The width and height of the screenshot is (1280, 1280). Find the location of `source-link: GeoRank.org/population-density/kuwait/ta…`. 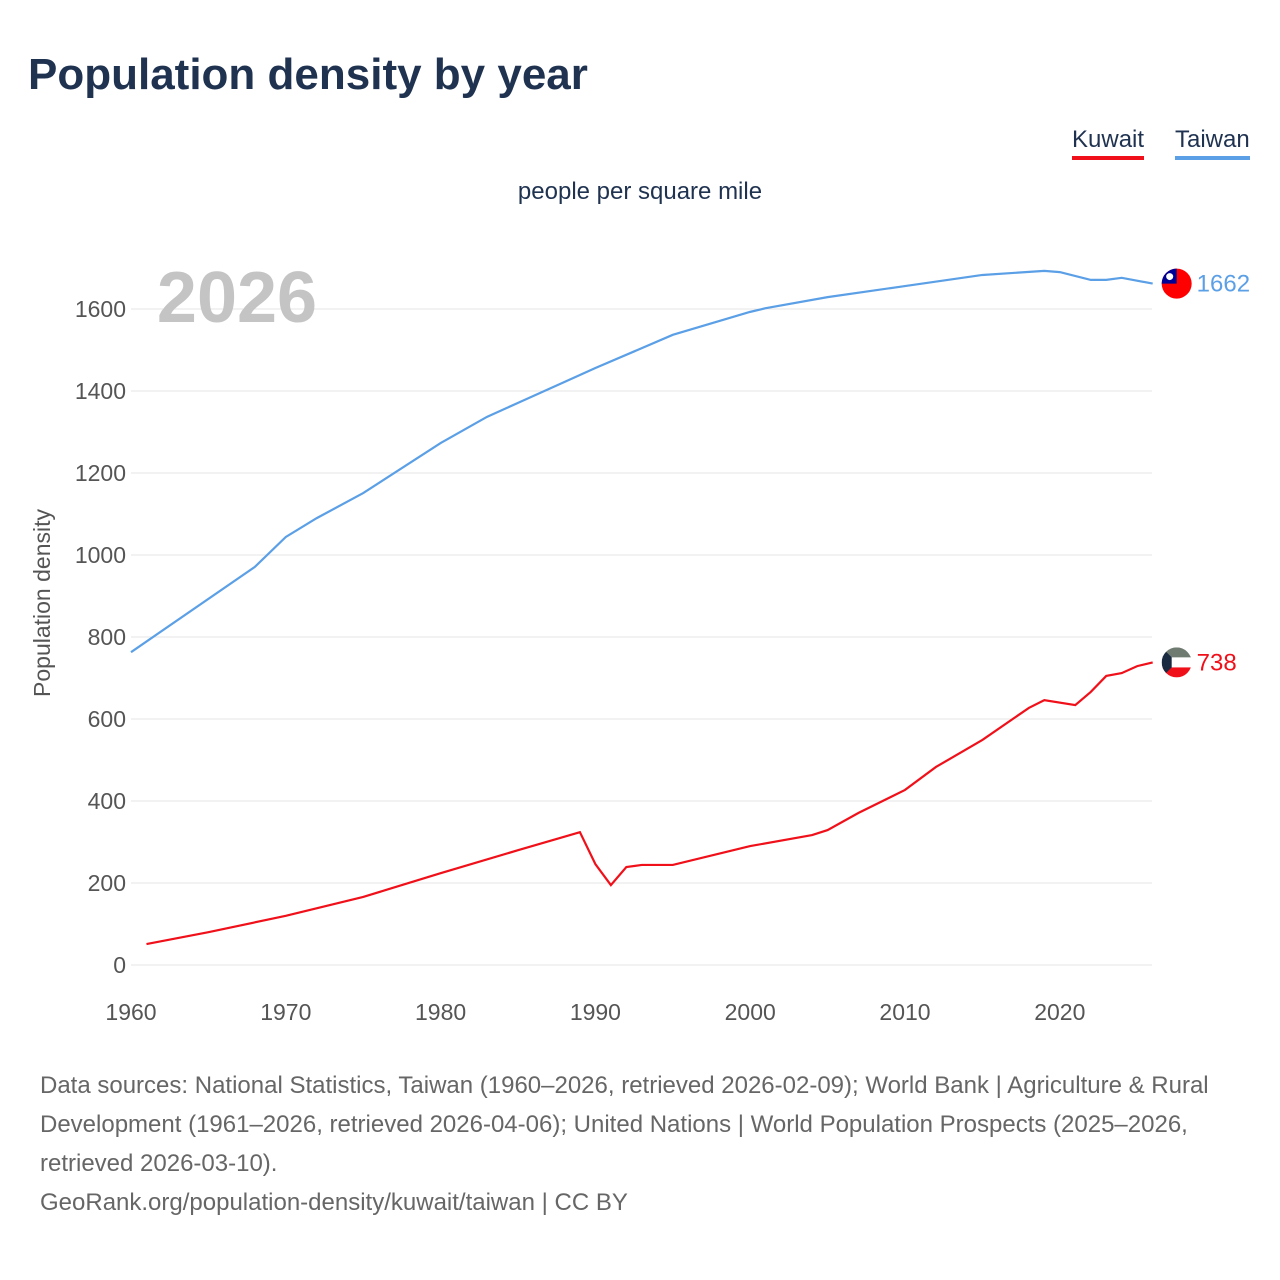

source-link: GeoRank.org/population-density/kuwait/ta… is located at coordinates (334, 1202).